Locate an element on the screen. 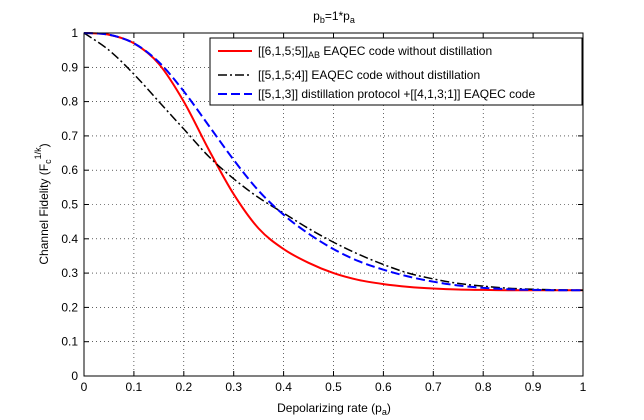 This screenshot has height=420, width=644. y-tick-label: 0 is located at coordinates (74, 376).